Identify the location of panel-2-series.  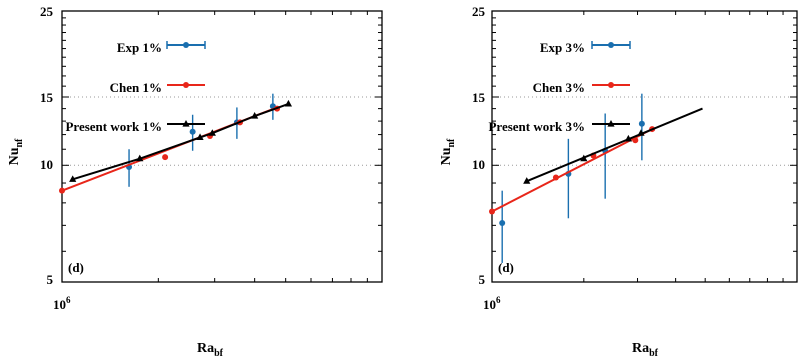
(596, 178).